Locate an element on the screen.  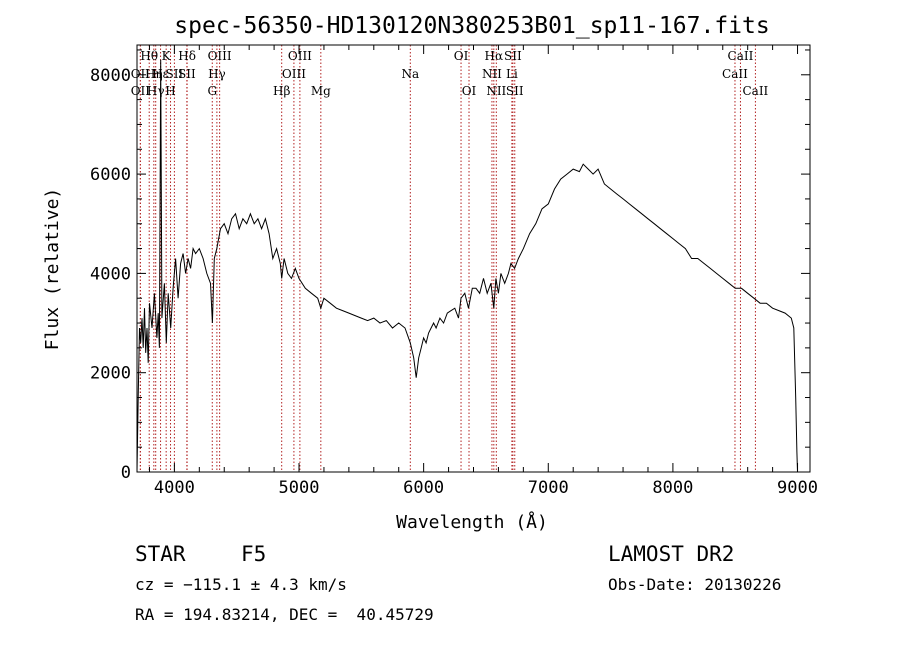
spectral-line-label: Hα is located at coordinates (494, 56).